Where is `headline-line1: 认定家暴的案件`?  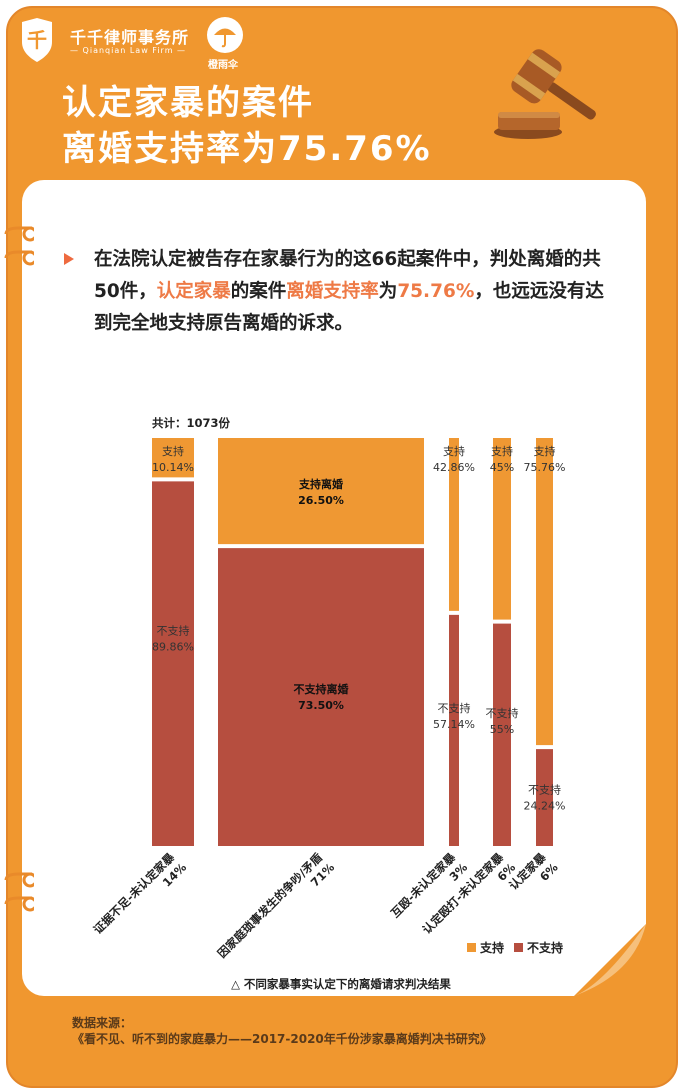 headline-line1: 认定家暴的案件 is located at coordinates (188, 103).